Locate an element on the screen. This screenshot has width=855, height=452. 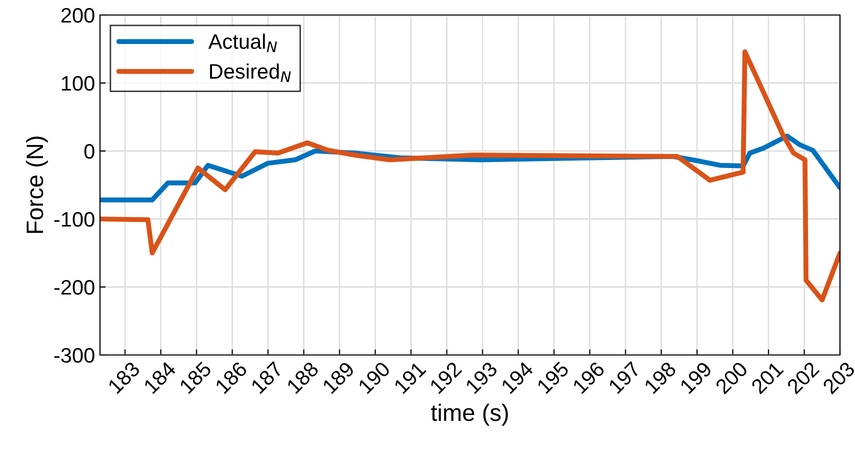
x-tick-label: 190 is located at coordinates (374, 377).